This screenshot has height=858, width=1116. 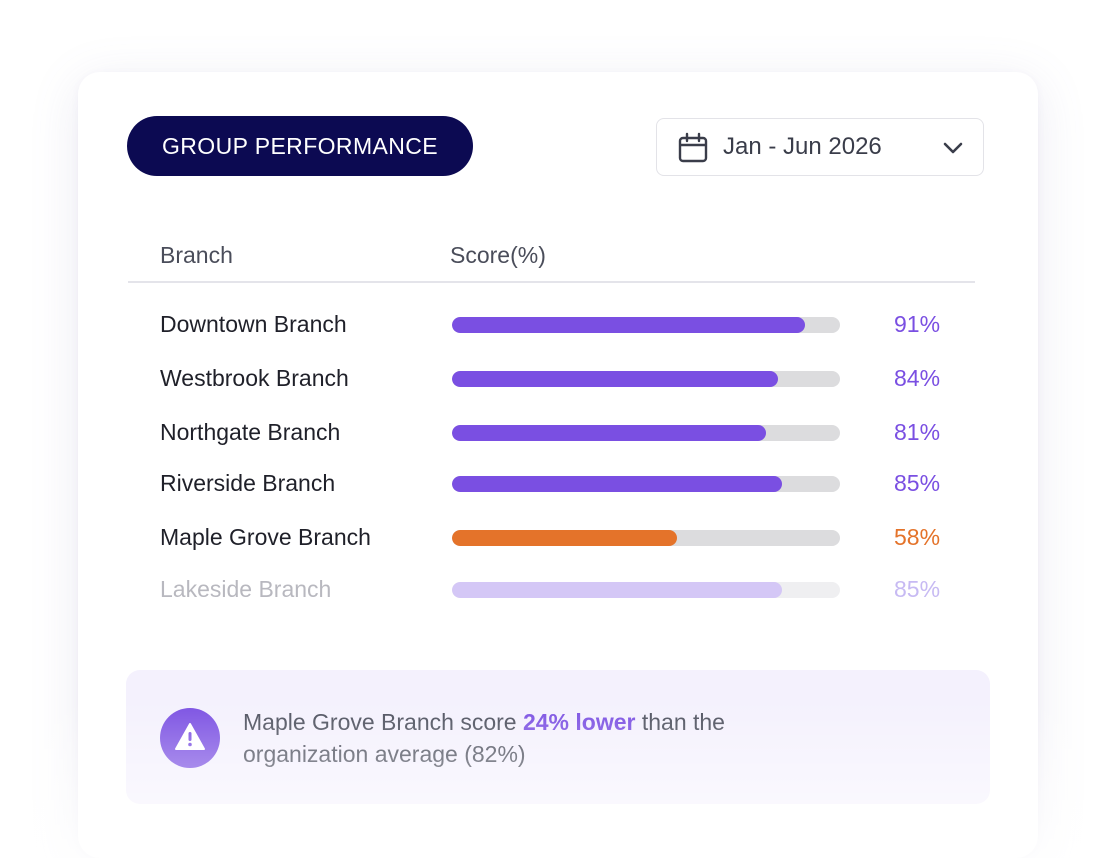 I want to click on branch-name: Northgate Branch, so click(x=250, y=432).